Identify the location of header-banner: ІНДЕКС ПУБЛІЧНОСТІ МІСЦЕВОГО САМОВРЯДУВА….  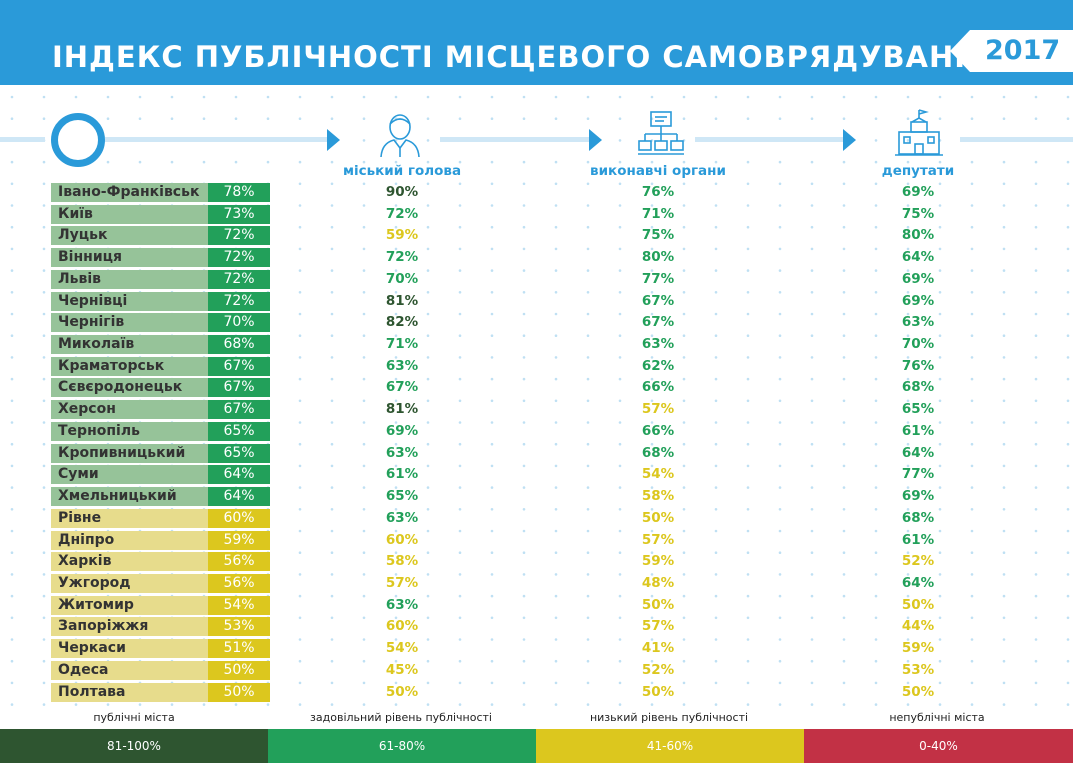
(536, 42).